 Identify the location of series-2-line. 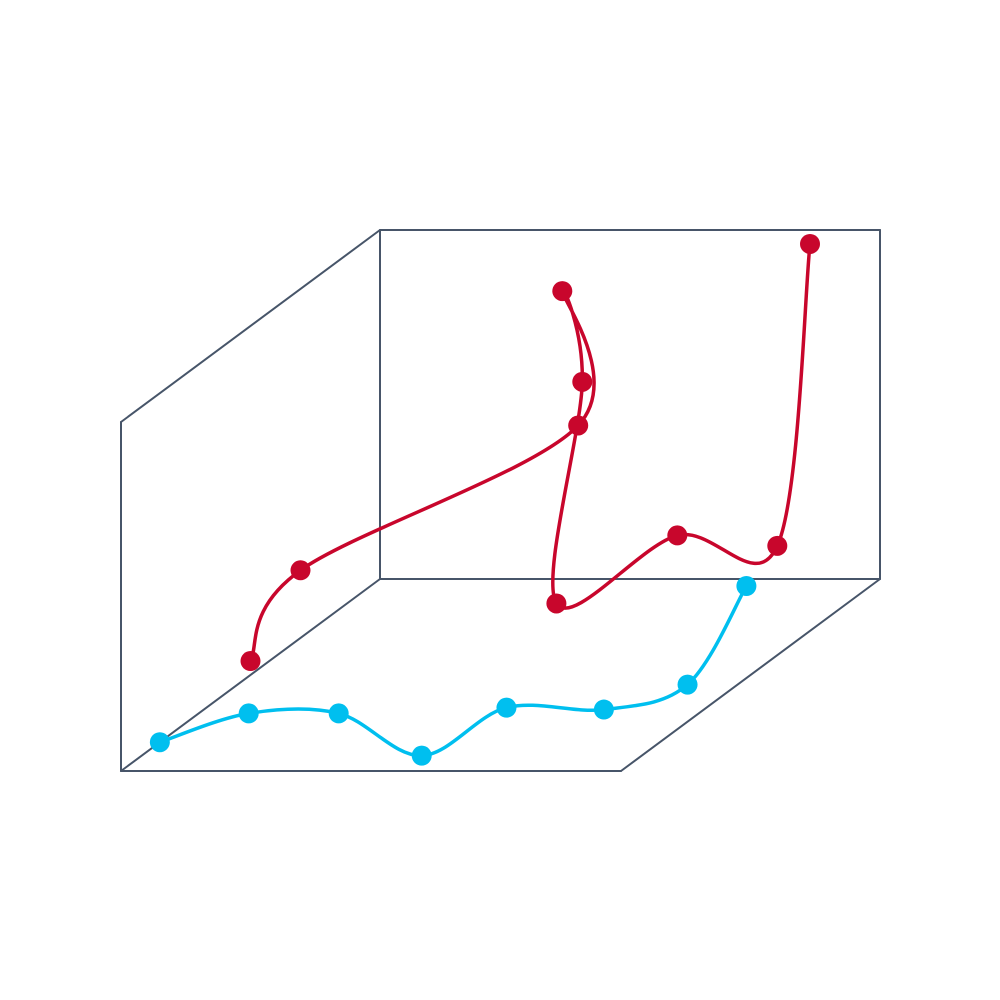
(453, 671).